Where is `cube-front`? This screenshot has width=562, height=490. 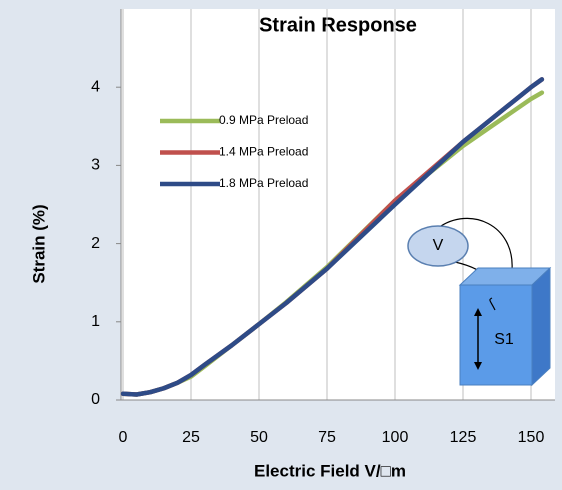 cube-front is located at coordinates (496, 335).